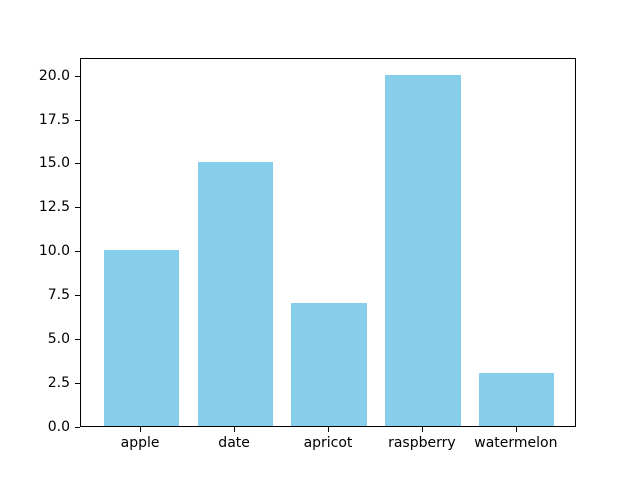 The height and width of the screenshot is (480, 640). I want to click on bar-date, so click(235, 294).